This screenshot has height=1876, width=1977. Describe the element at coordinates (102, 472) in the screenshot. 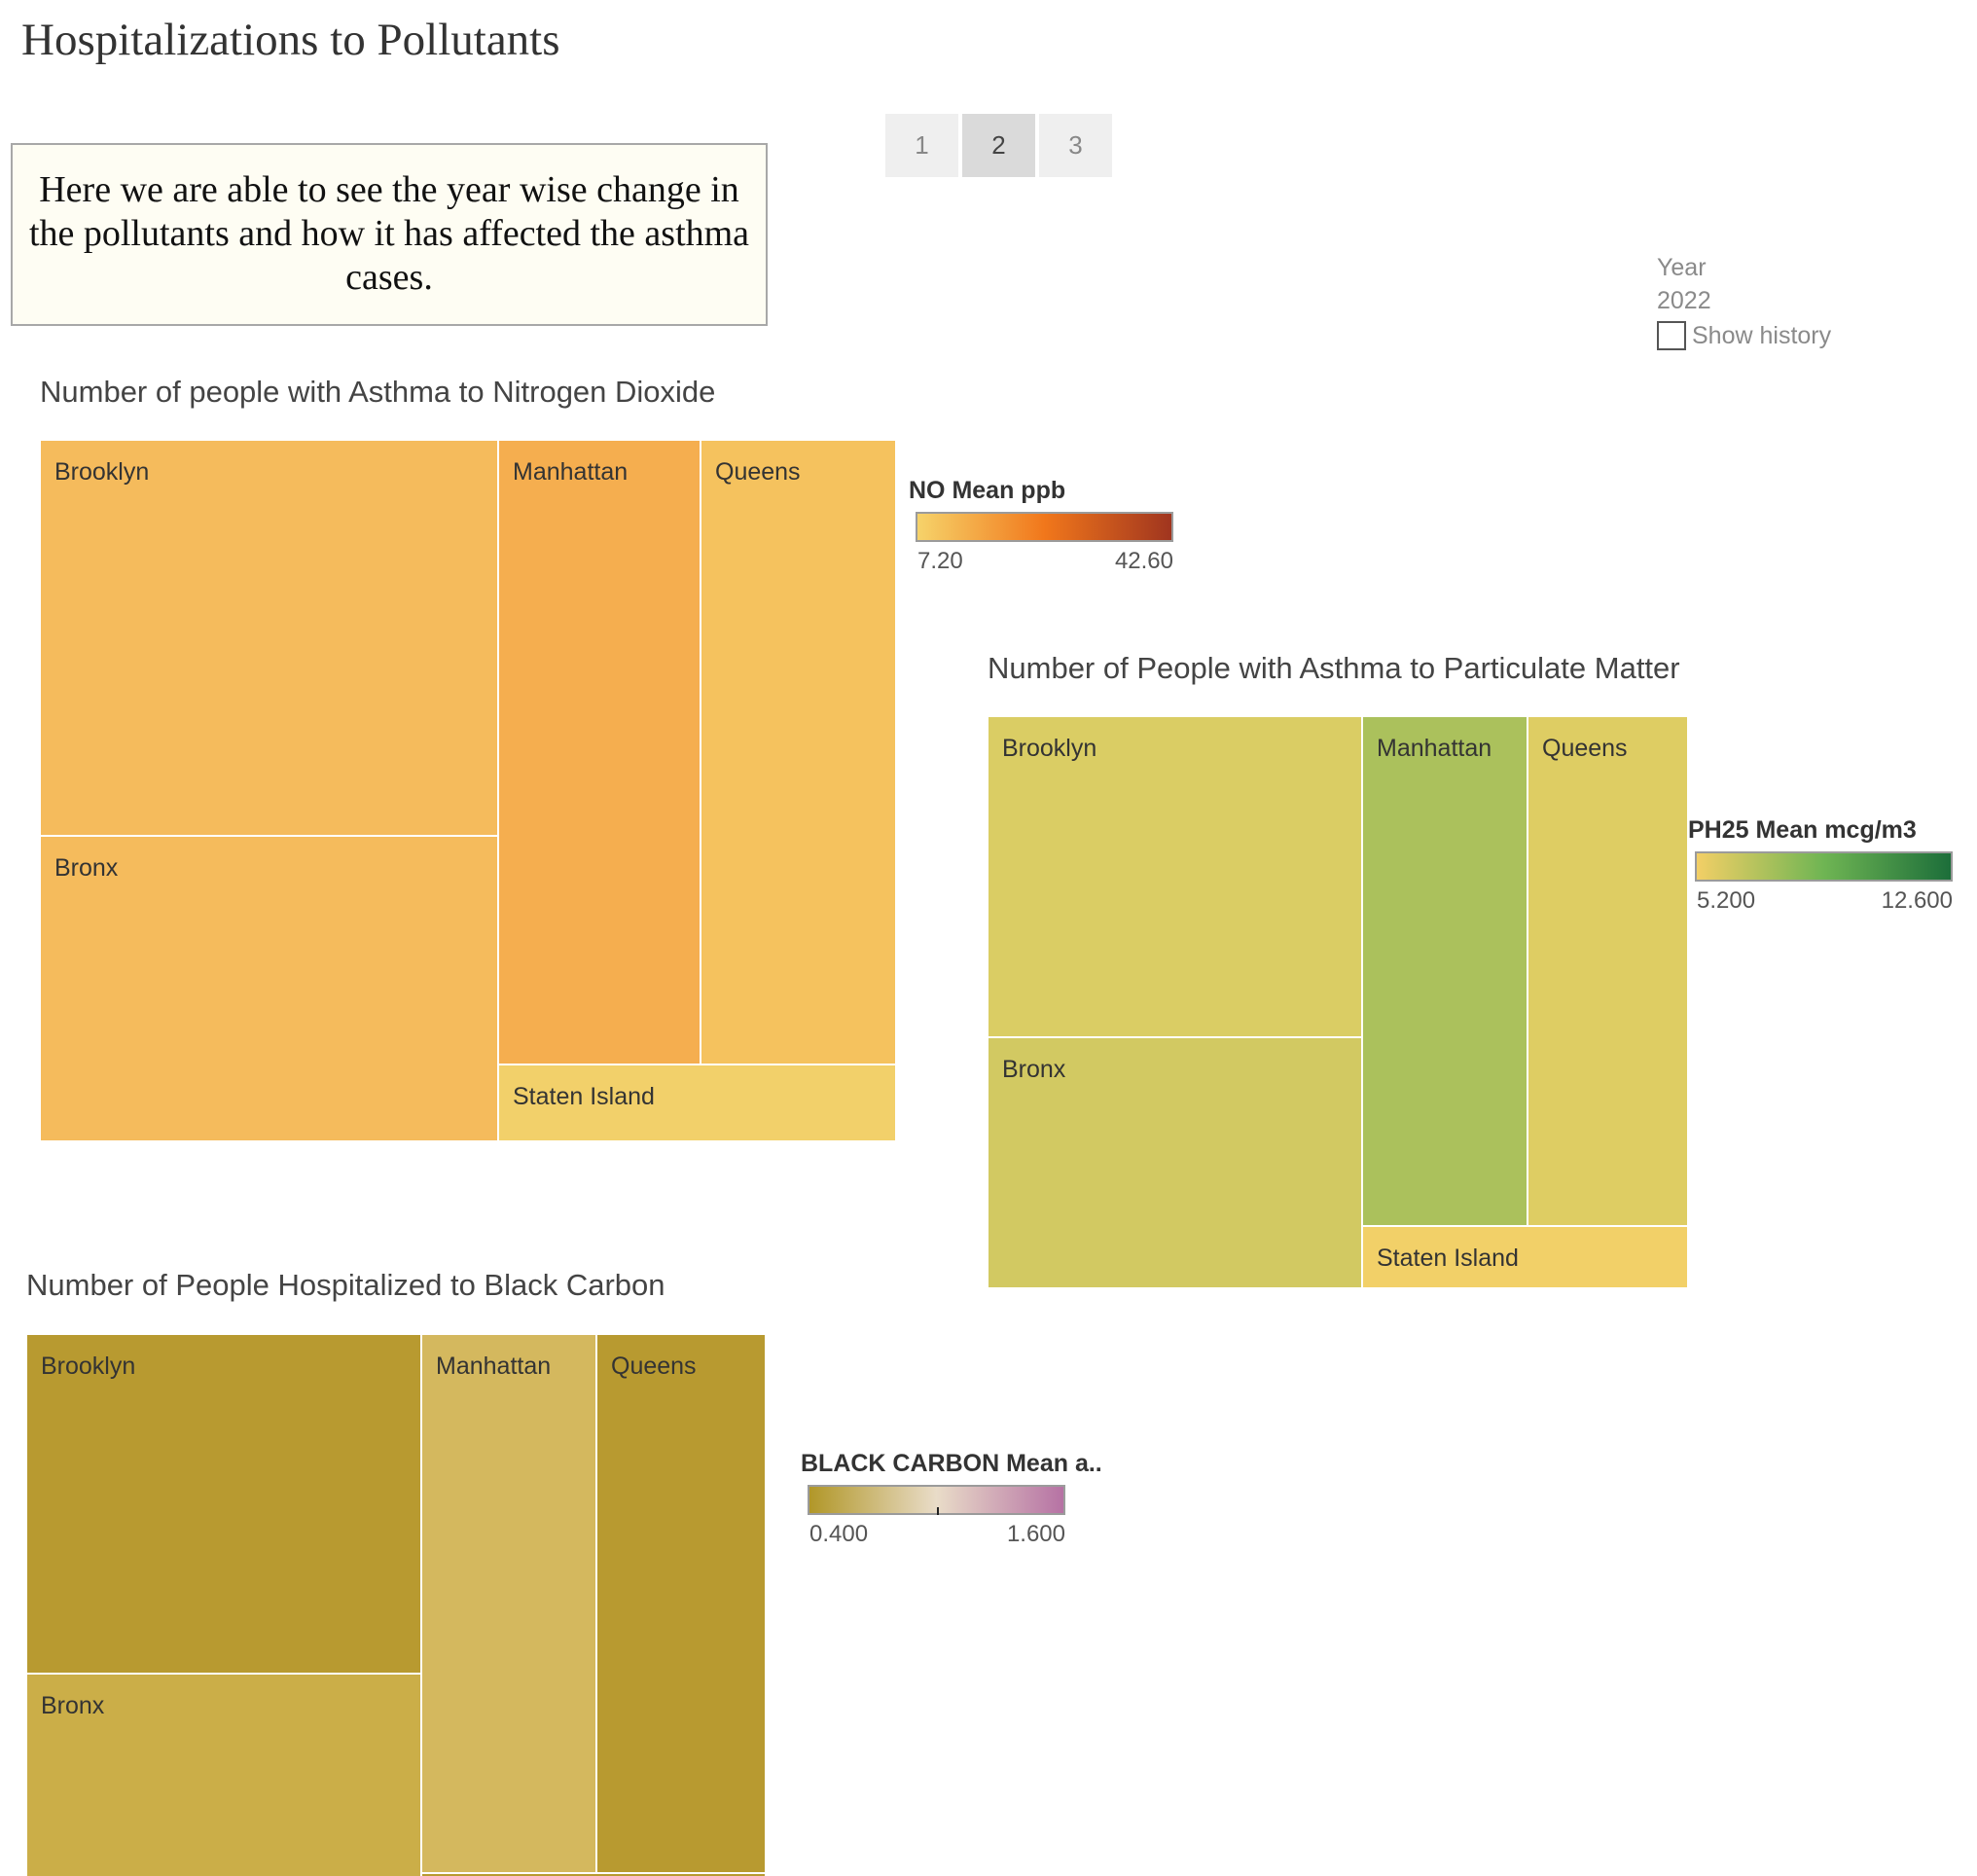

I see `no2-cell-brooklyn-label: Brooklyn` at that location.